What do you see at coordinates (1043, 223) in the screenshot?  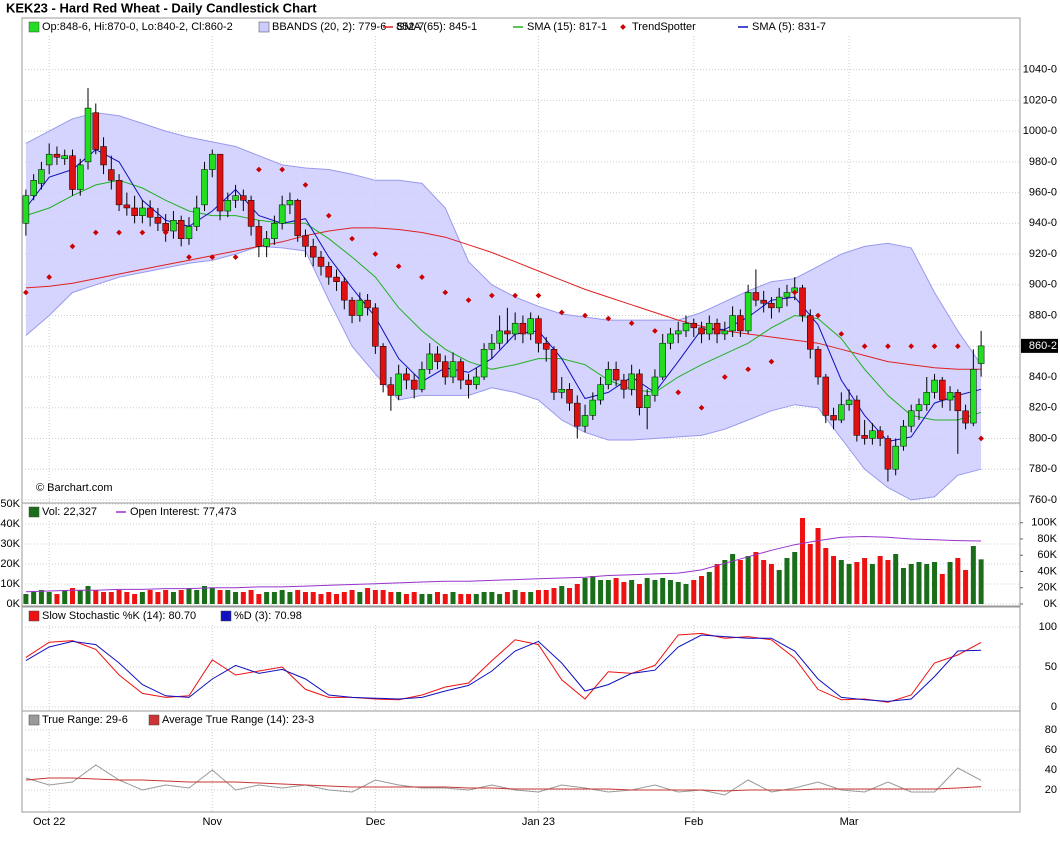 I see `y-tick-label: 940-0` at bounding box center [1043, 223].